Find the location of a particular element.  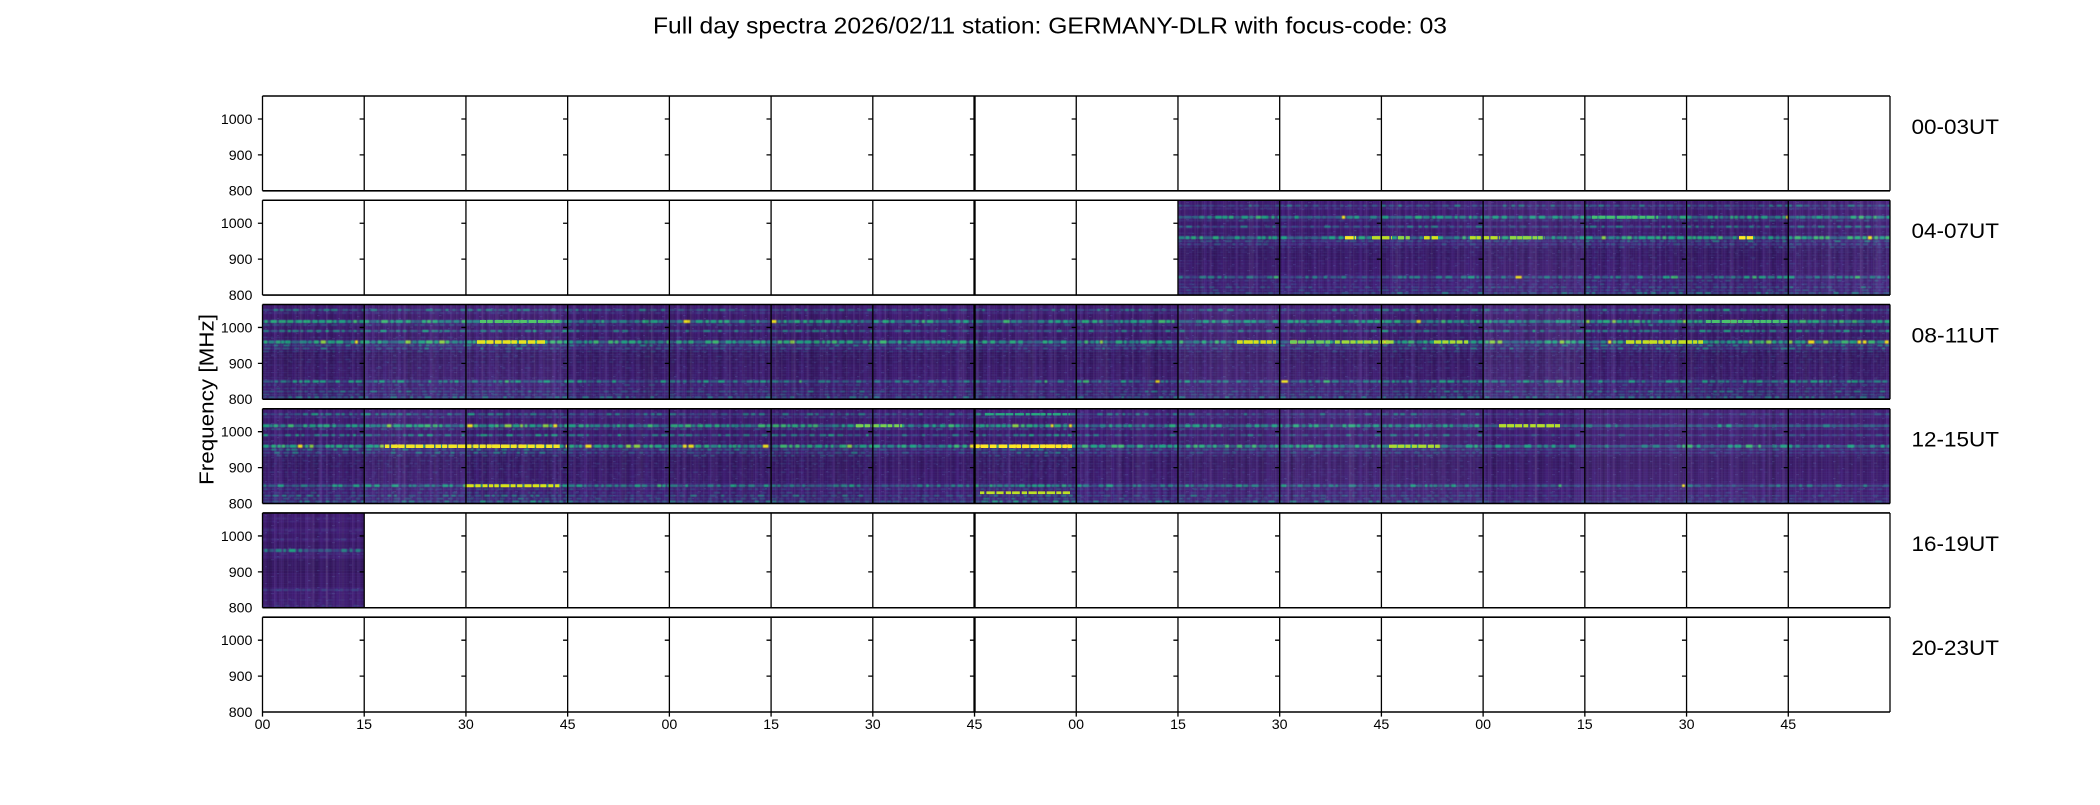

svg-text: Frequency [MHz] is located at coordinates (208, 399).